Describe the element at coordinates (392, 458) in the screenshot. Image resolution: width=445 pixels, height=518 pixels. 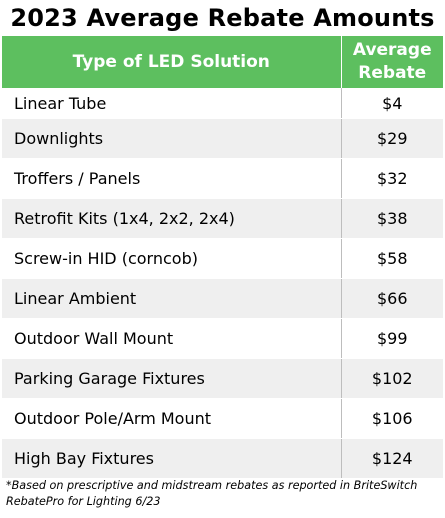
I see `average-rebate-value: $124` at that location.